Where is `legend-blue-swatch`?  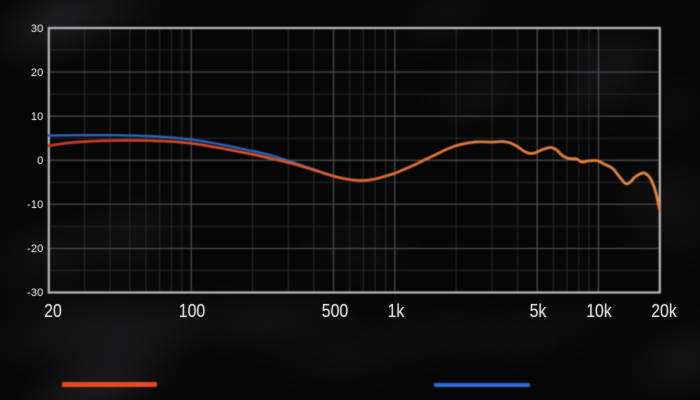 legend-blue-swatch is located at coordinates (481, 384).